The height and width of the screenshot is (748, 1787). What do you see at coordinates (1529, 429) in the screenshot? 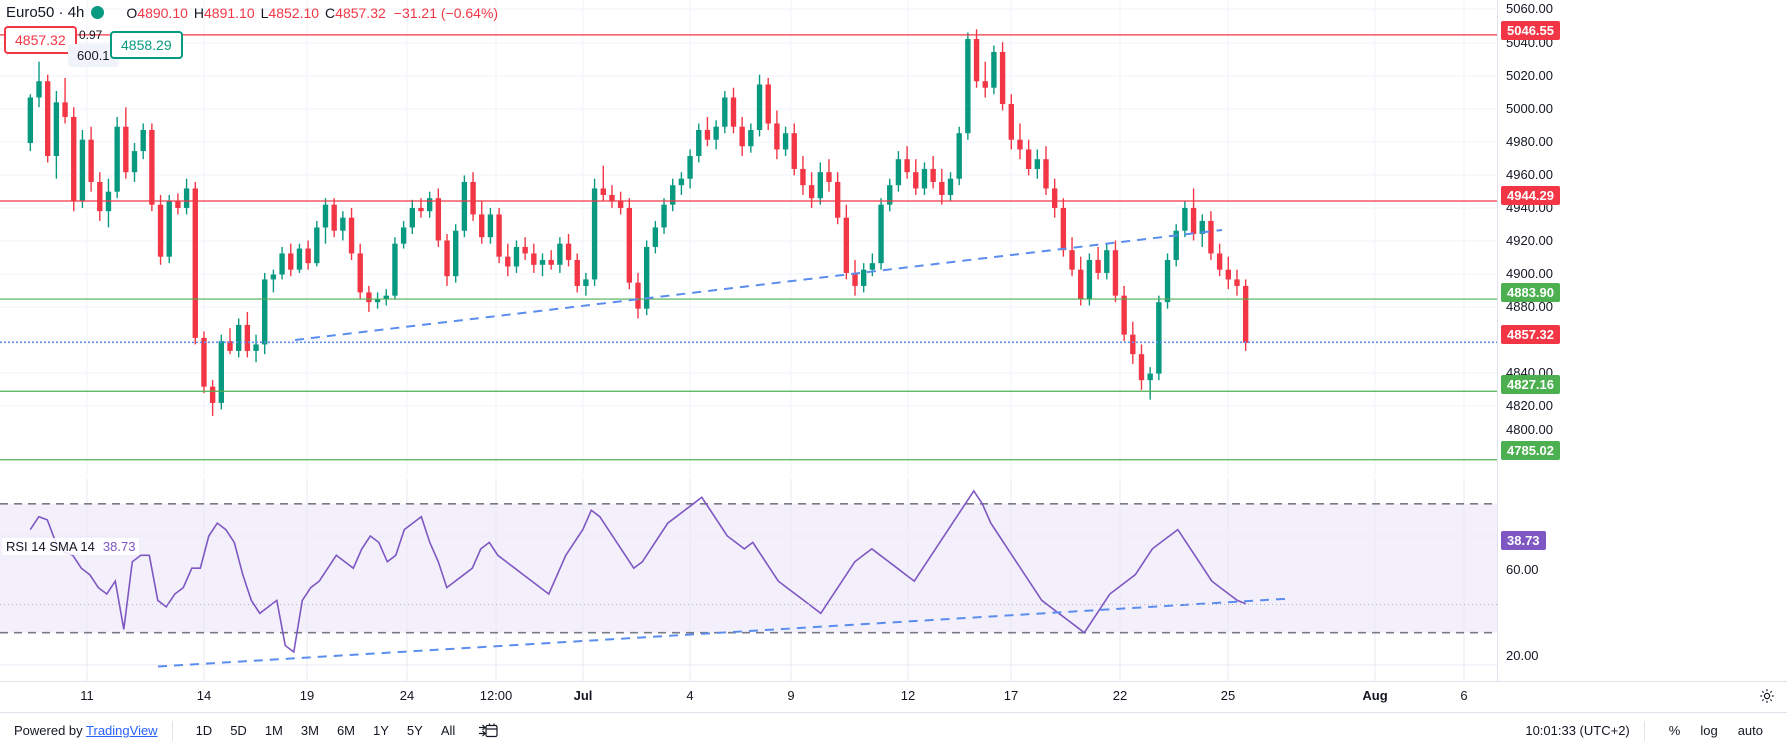
I see `price-axis-tick: 4800.00` at bounding box center [1529, 429].